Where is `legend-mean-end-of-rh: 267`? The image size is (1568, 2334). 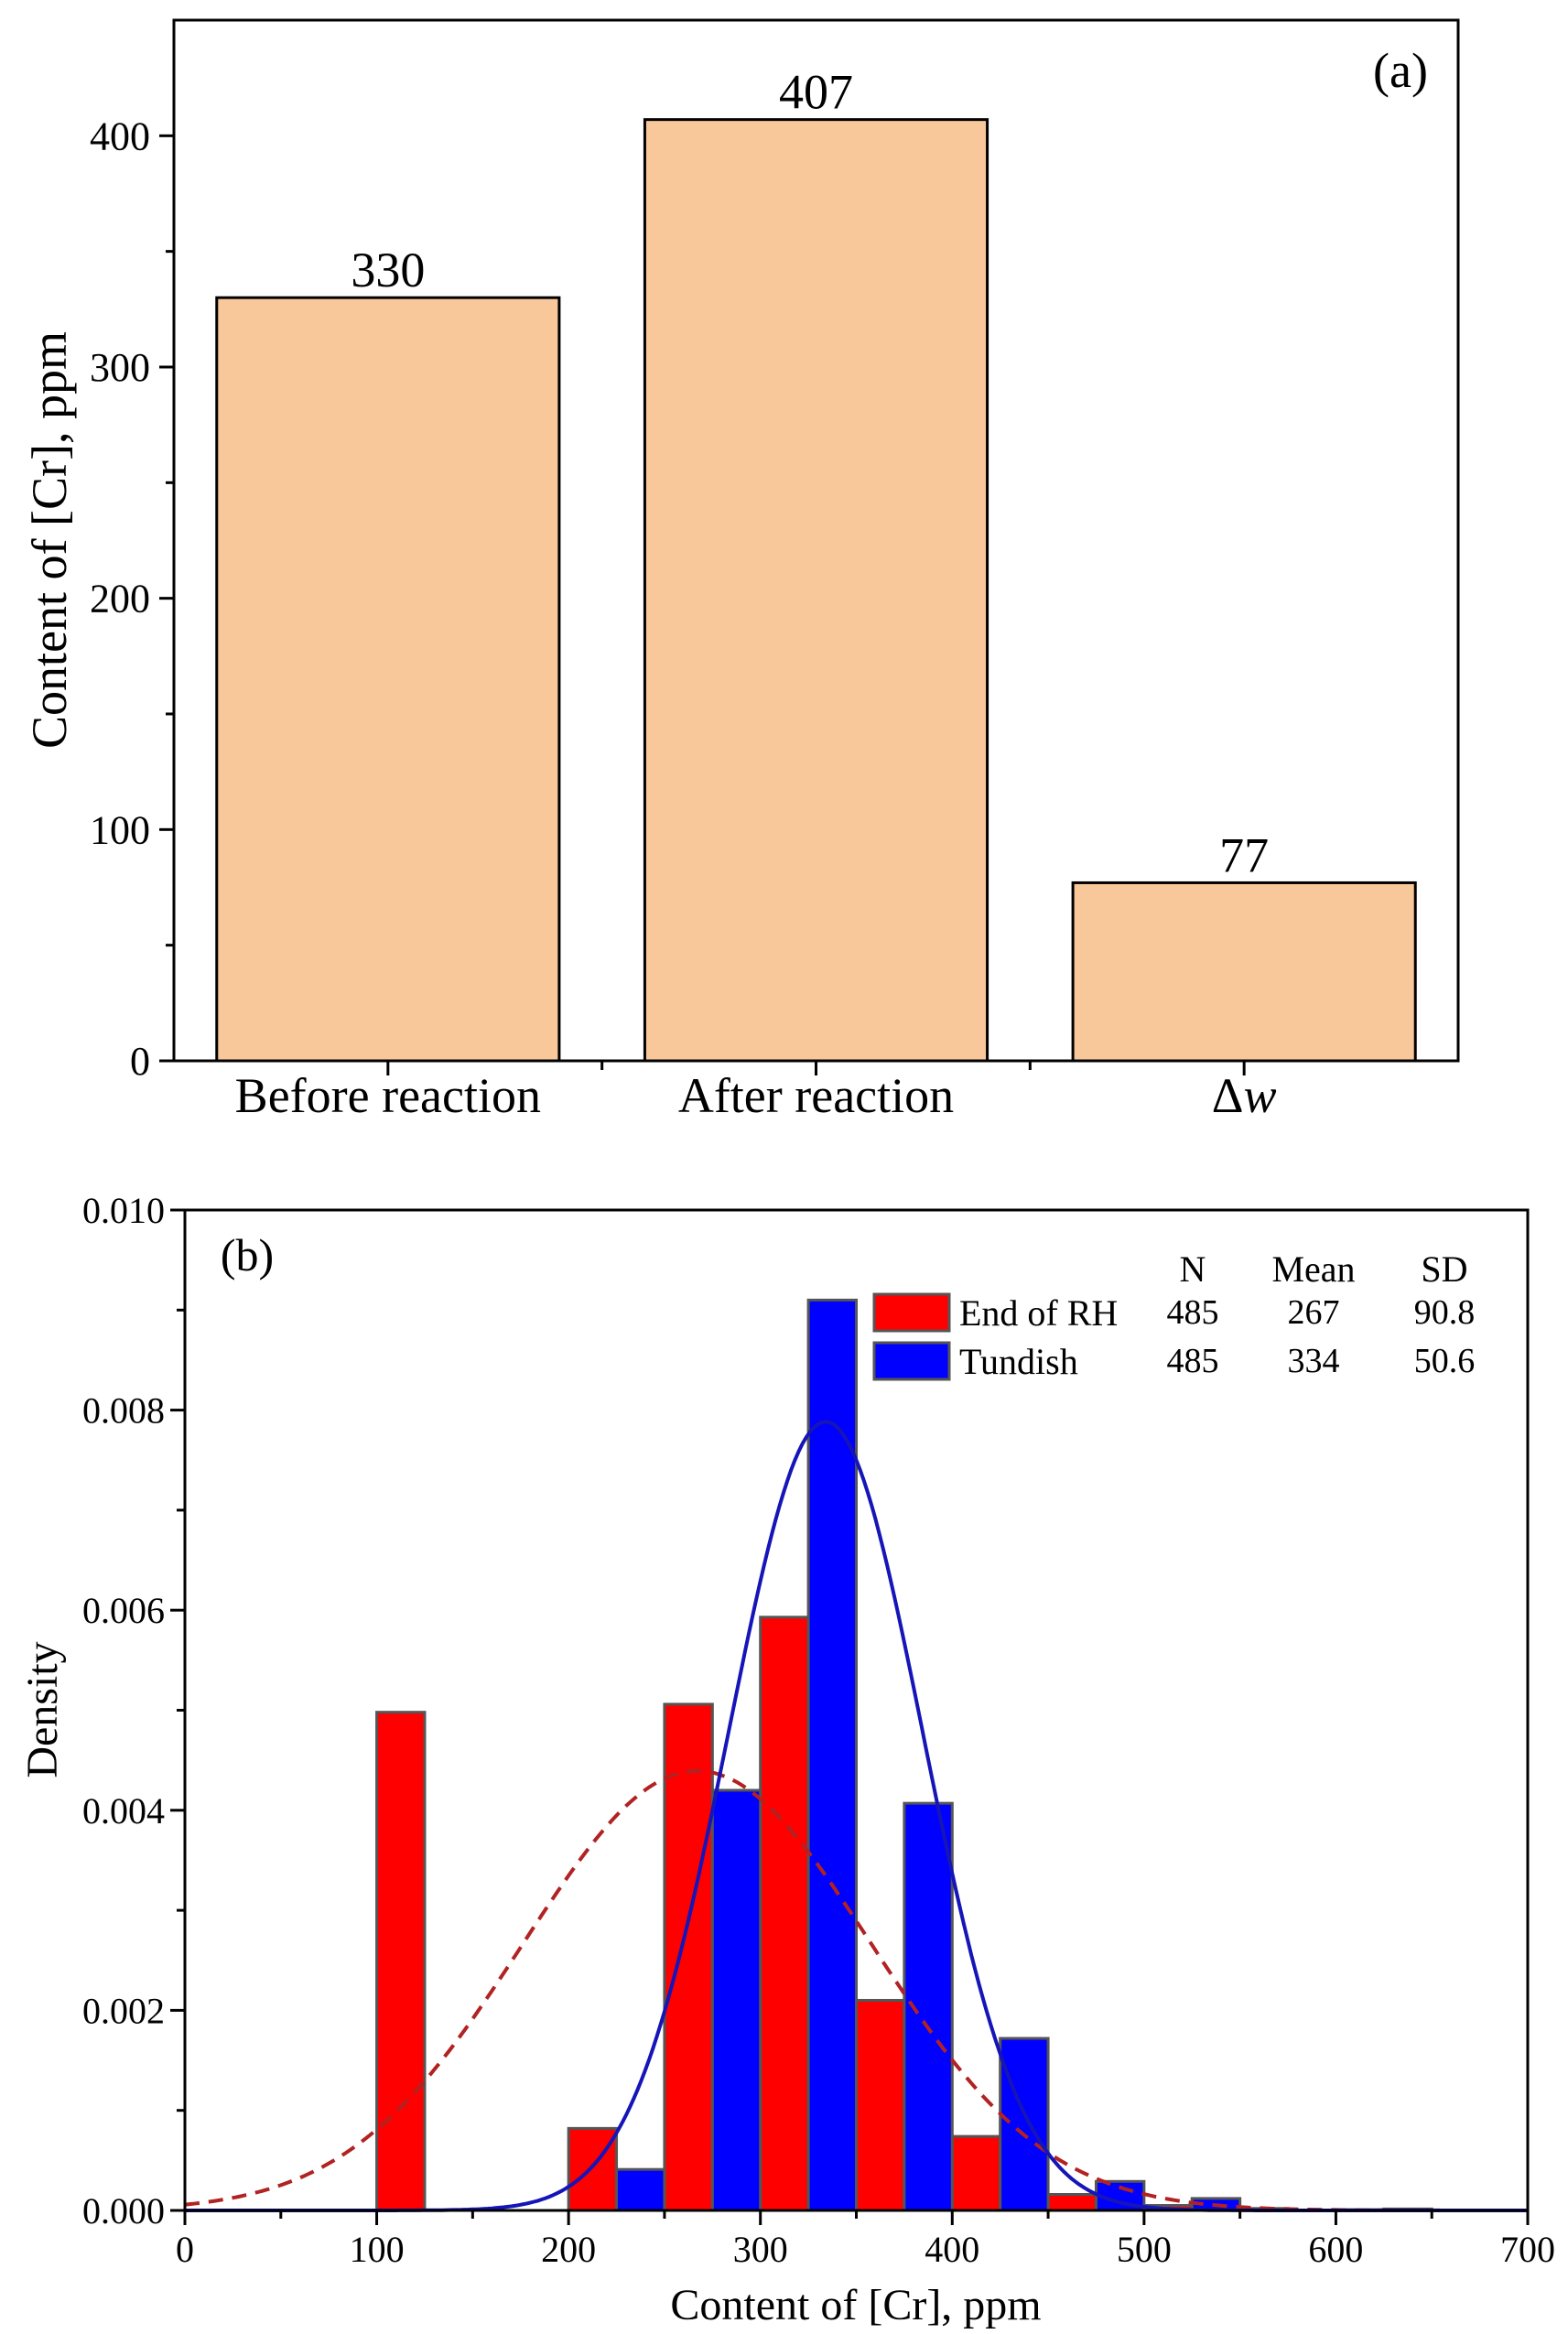 legend-mean-end-of-rh: 267 is located at coordinates (1314, 1312).